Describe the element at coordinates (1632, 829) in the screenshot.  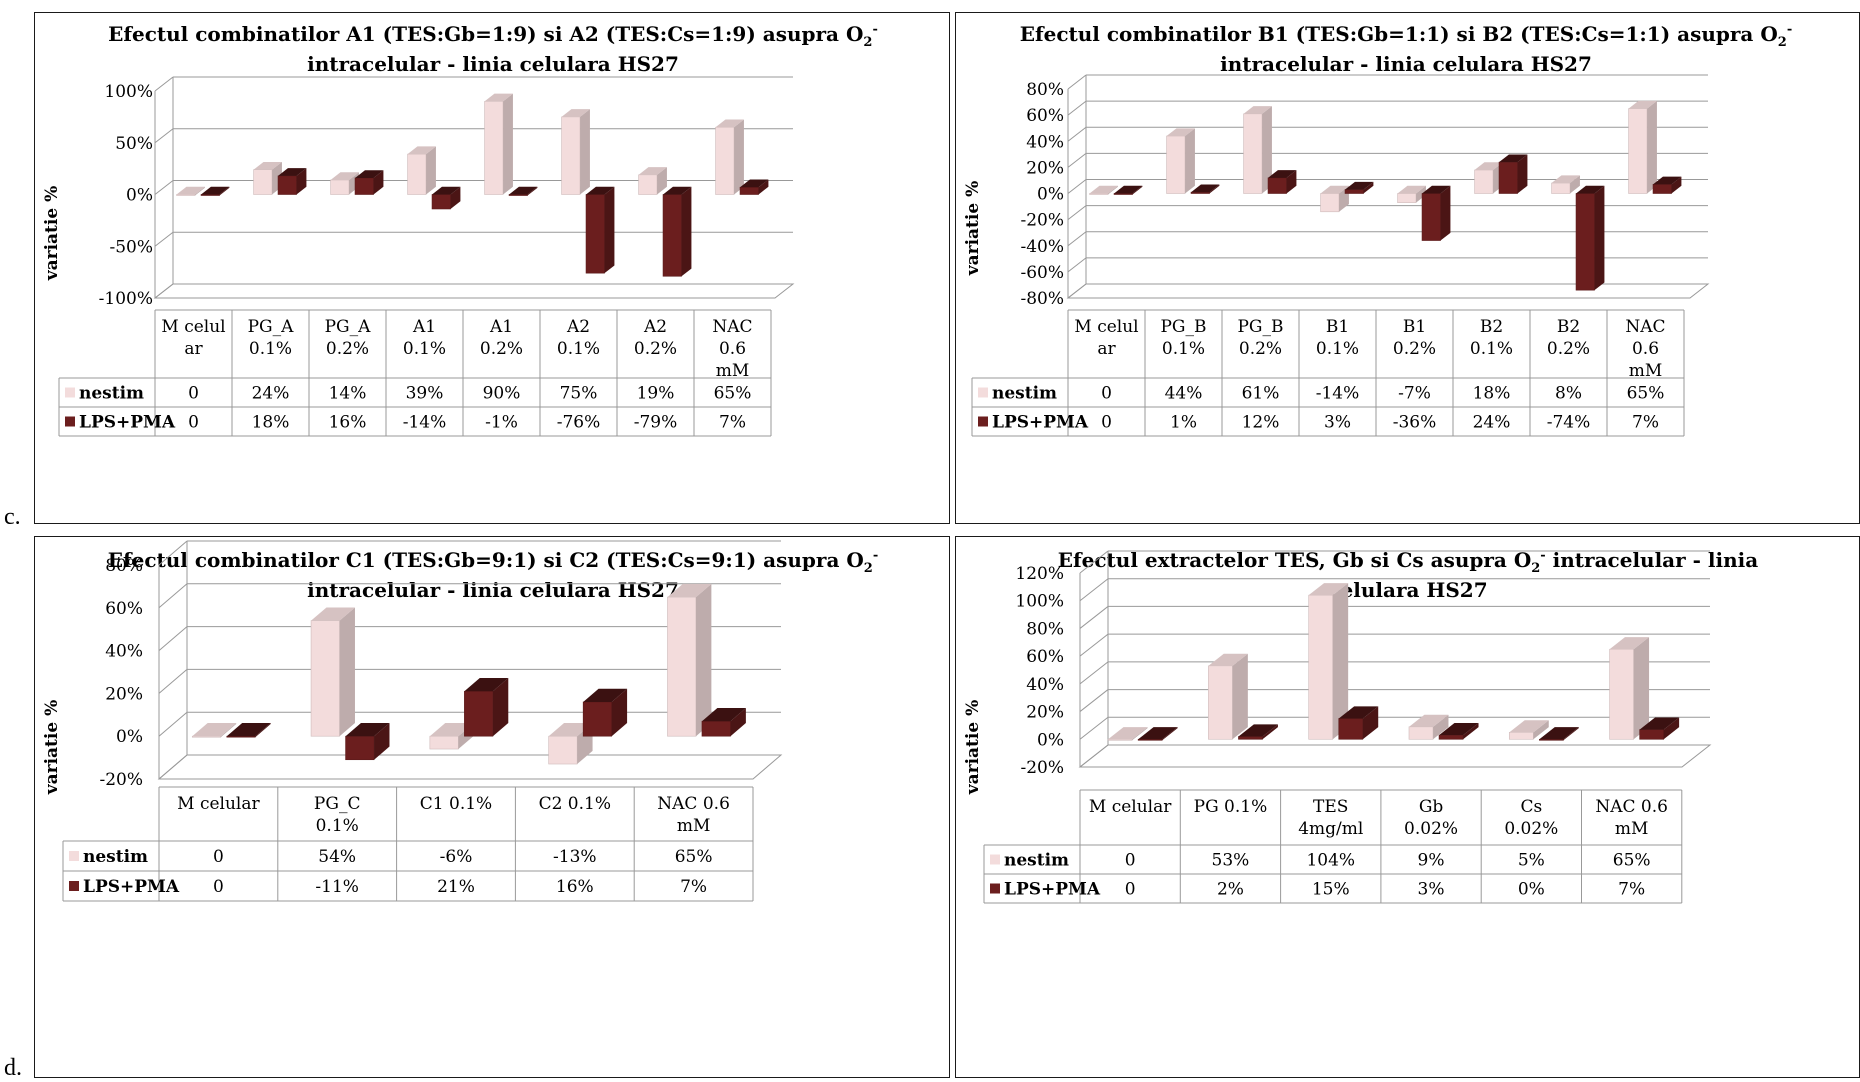
I see `category-label: mM` at that location.